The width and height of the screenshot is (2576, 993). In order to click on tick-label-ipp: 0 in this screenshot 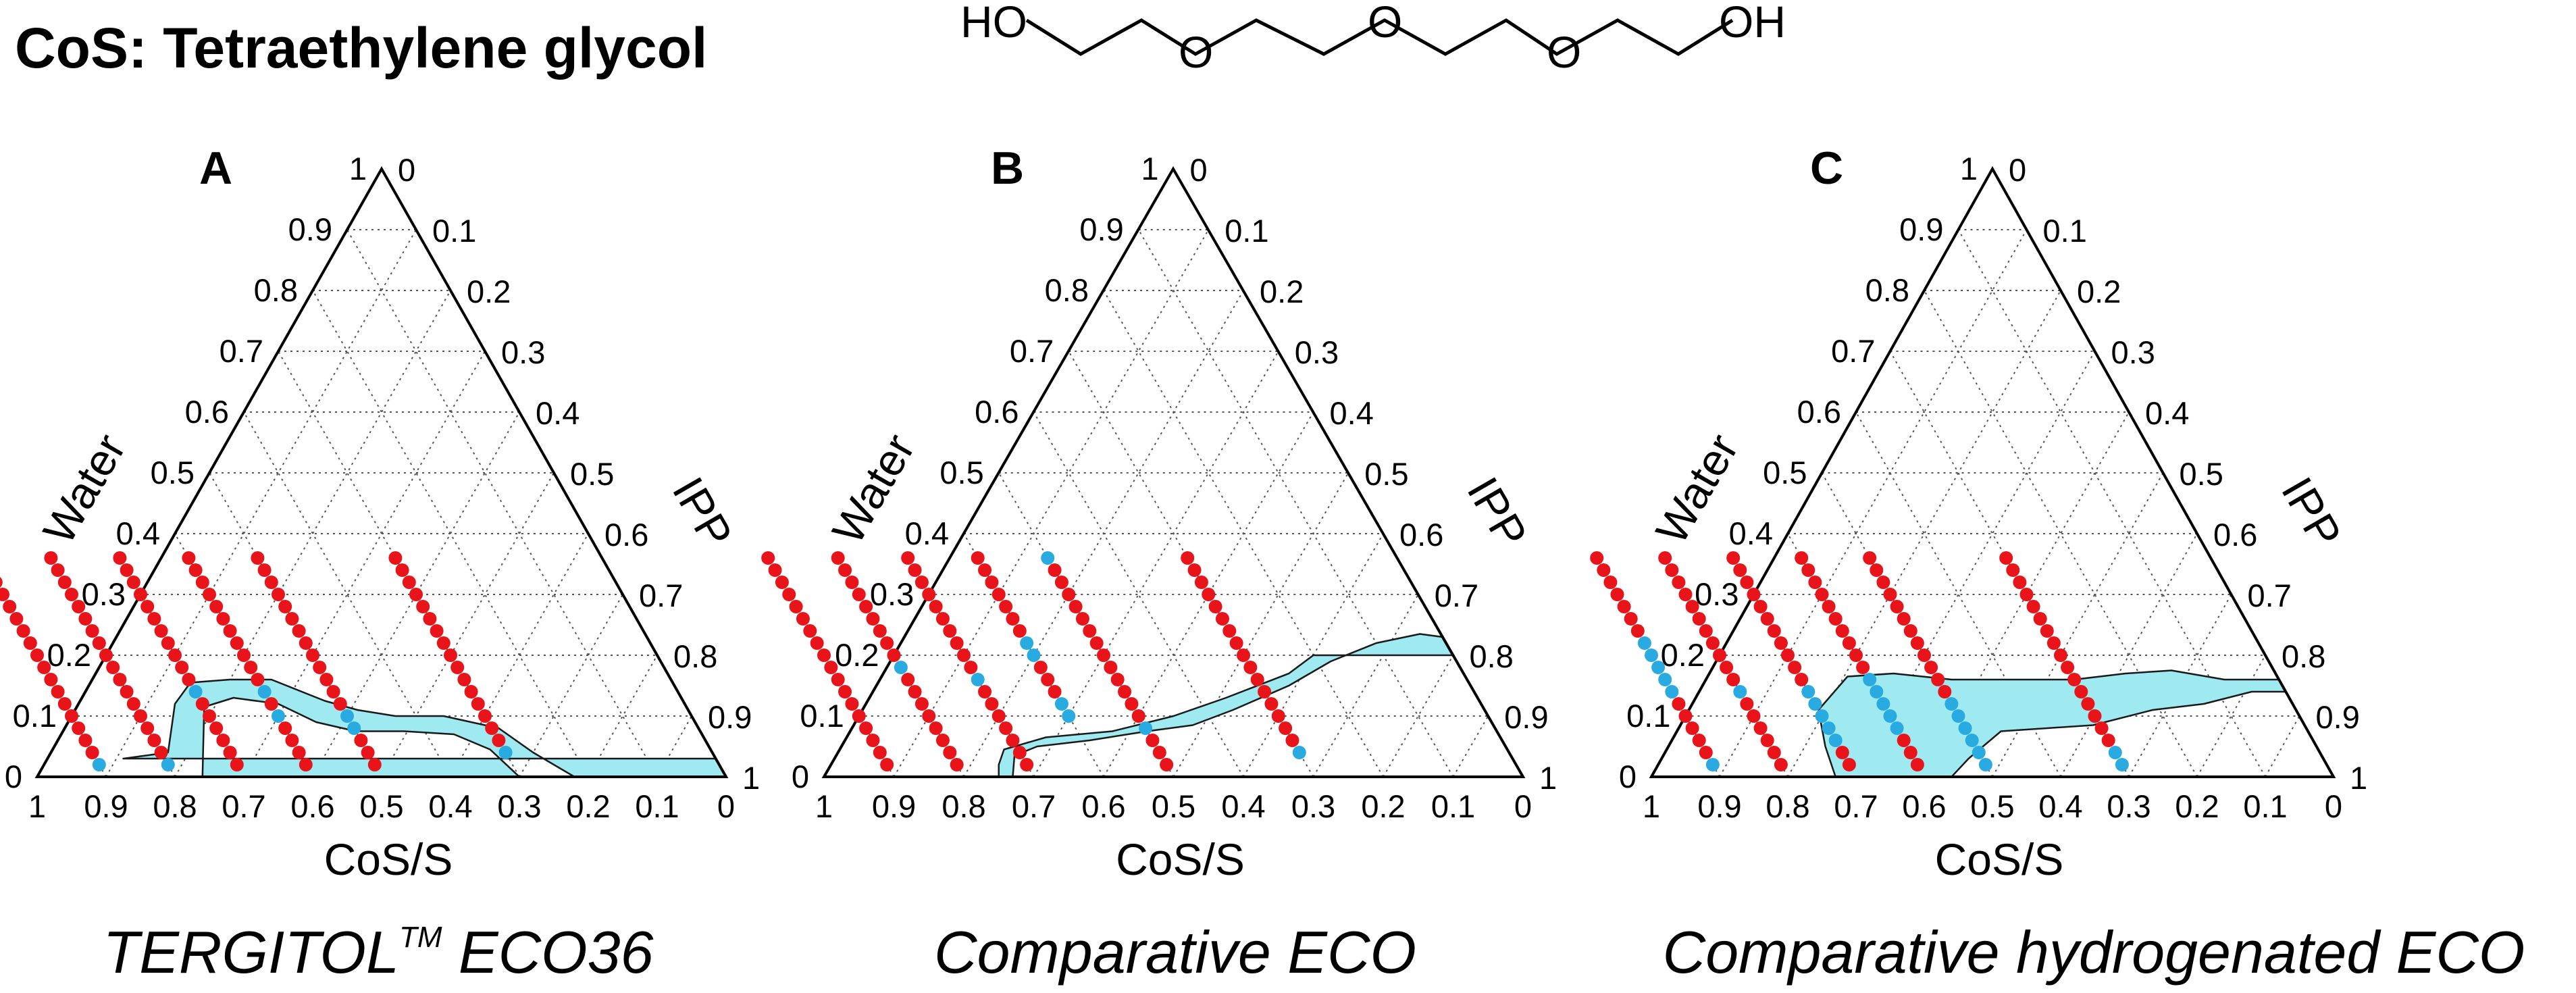, I will do `click(1199, 170)`.